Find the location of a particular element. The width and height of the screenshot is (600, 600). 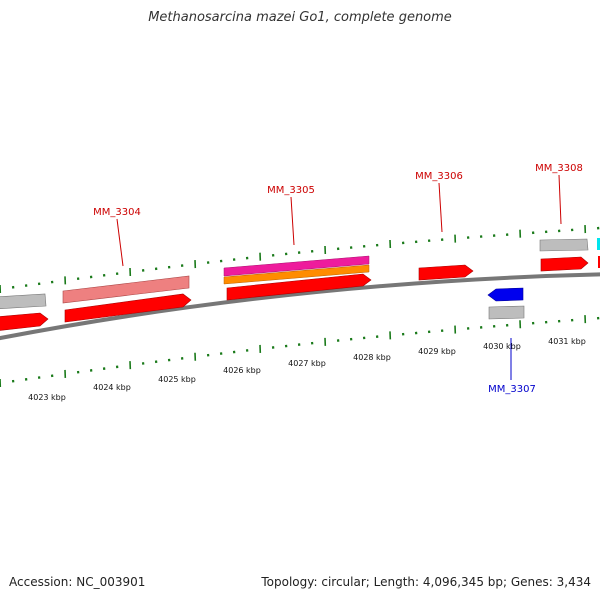

scale-label: 4029 kbp is located at coordinates (437, 351).